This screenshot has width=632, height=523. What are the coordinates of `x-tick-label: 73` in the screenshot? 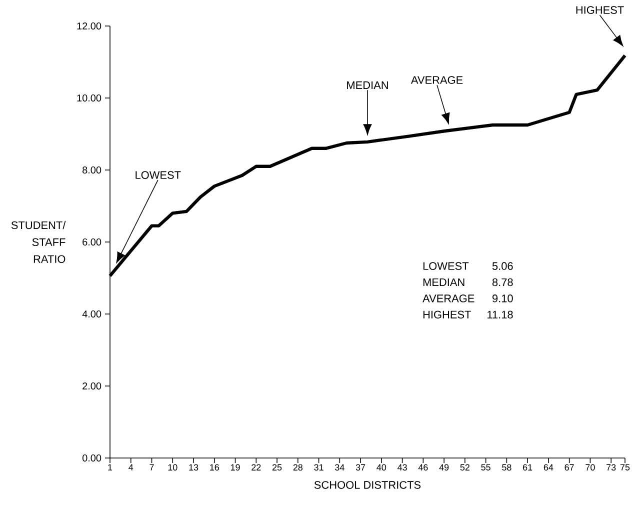 It's located at (611, 467).